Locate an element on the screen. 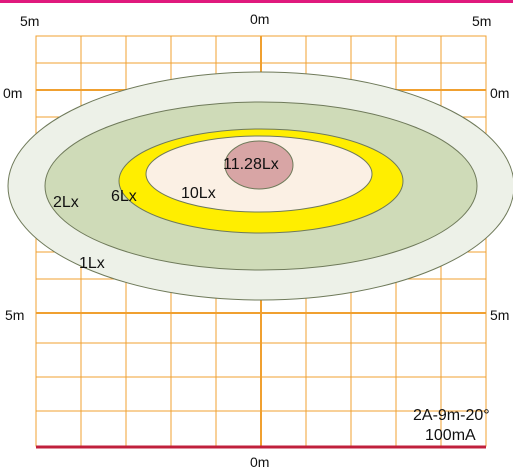 This screenshot has height=470, width=513. zone-labels: 11.28Lx 10Lx 6Lx 2Lx 1Lx is located at coordinates (166, 214).